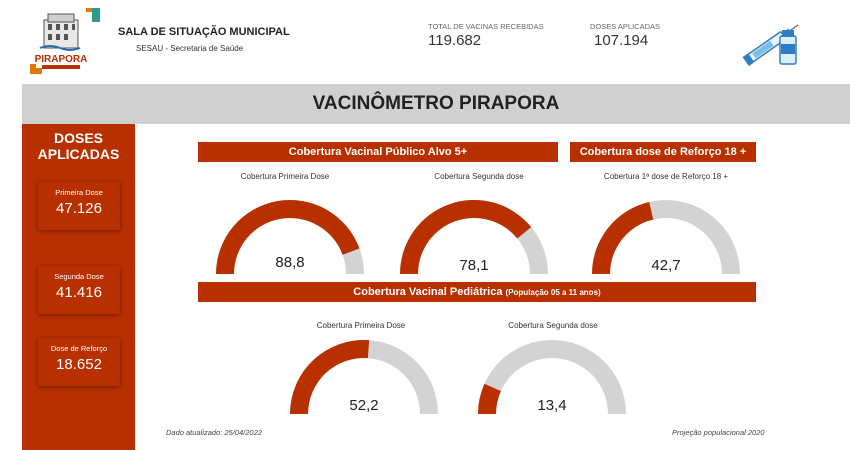 The image size is (850, 450). I want to click on target-coverage-bar: Cobertura Vacinal Público Alvo 5+, so click(378, 152).